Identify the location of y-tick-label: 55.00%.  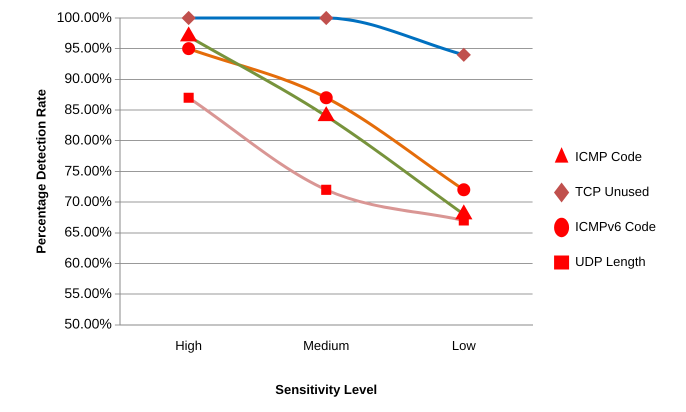
(88, 292).